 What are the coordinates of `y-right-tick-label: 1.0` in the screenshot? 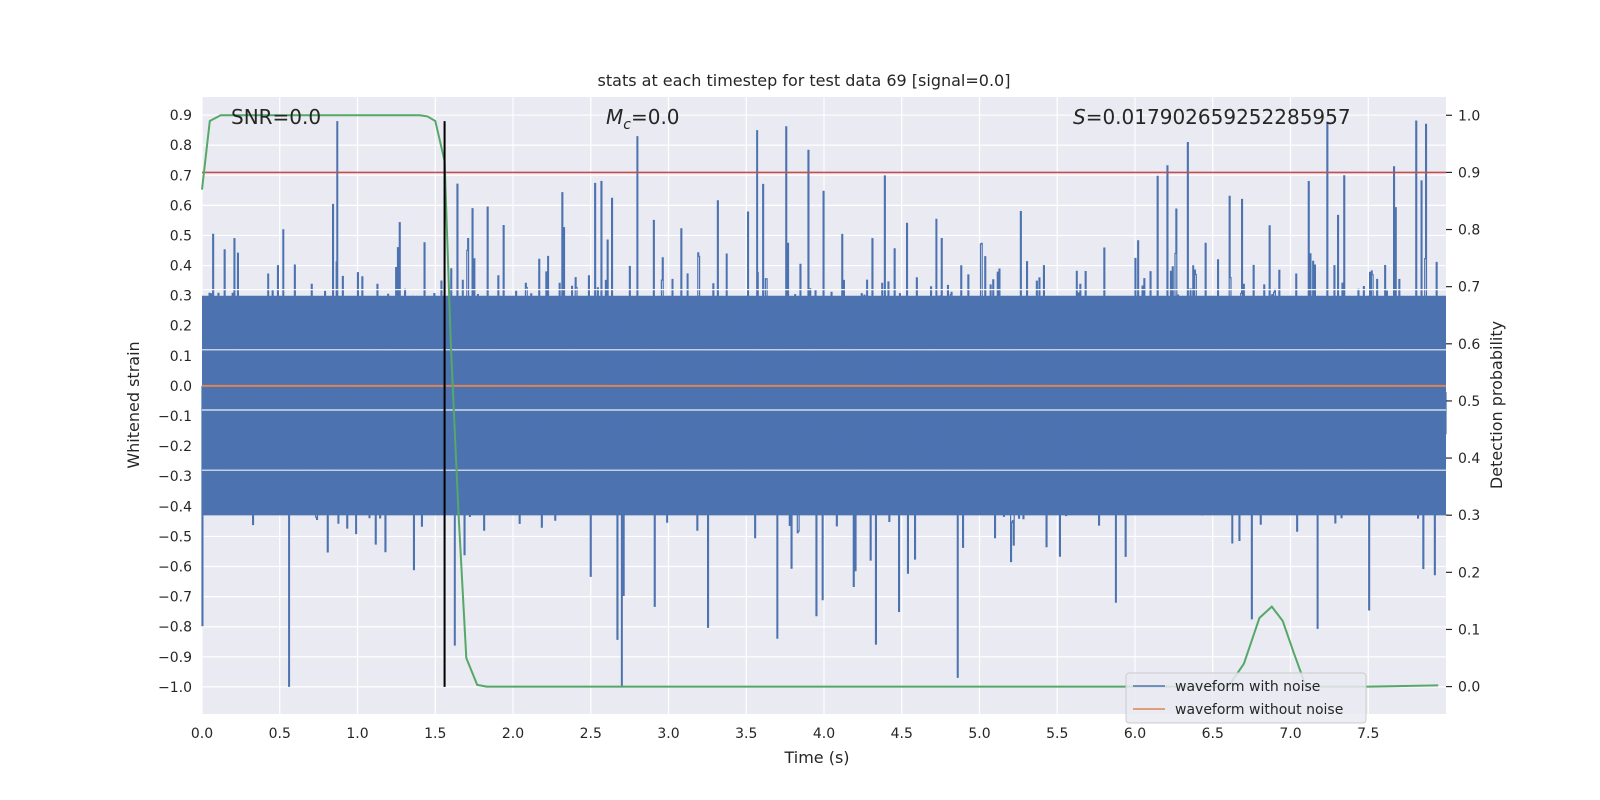 It's located at (1469, 116).